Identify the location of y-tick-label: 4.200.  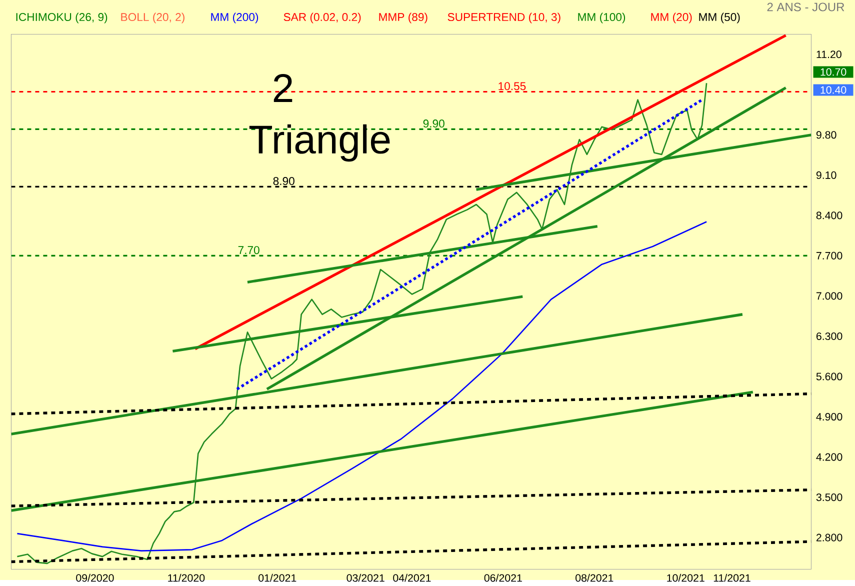
(829, 457).